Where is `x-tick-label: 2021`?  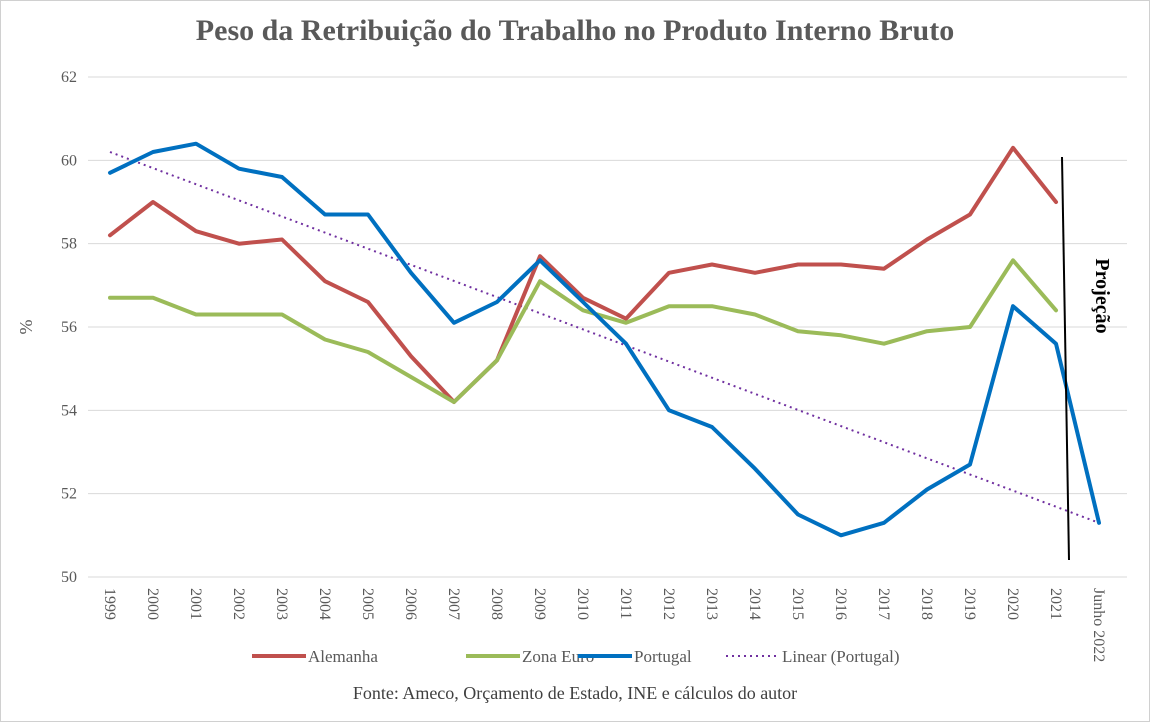 x-tick-label: 2021 is located at coordinates (1055, 604).